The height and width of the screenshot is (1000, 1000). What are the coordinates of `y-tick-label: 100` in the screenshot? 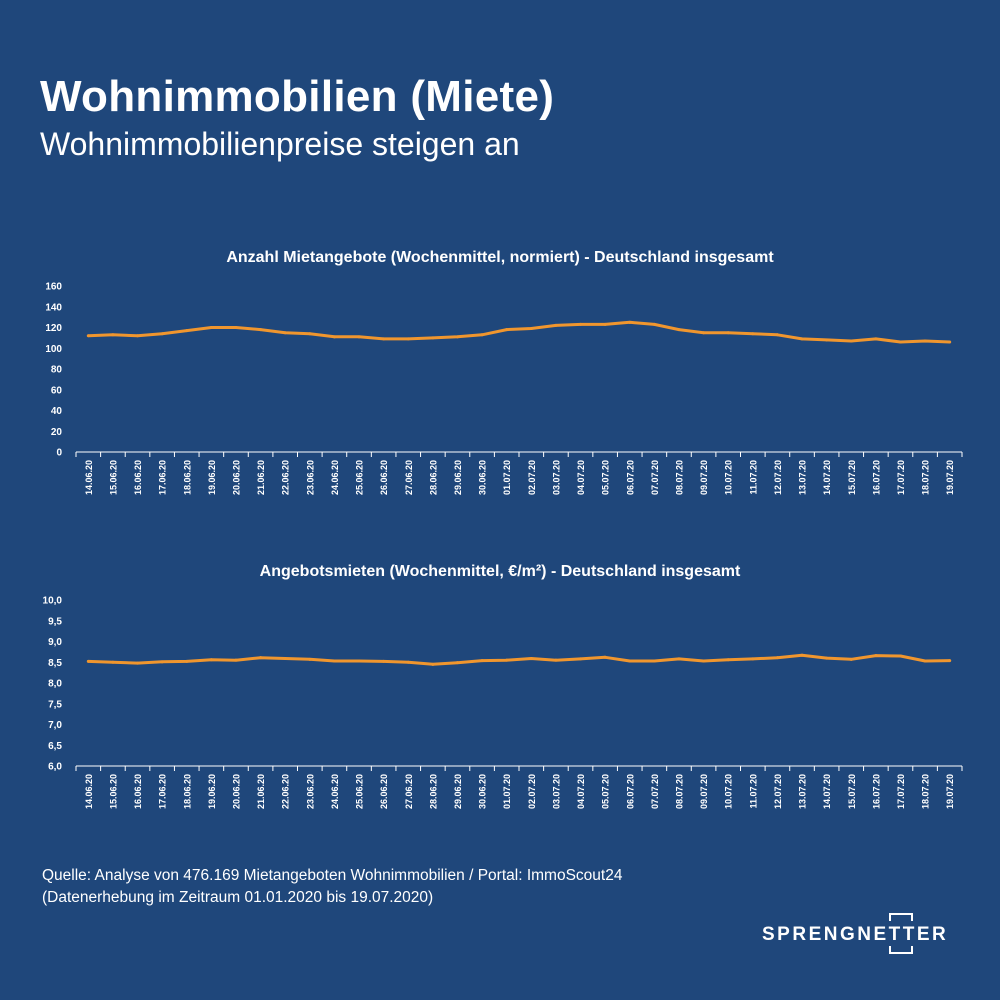 It's located at (53, 349).